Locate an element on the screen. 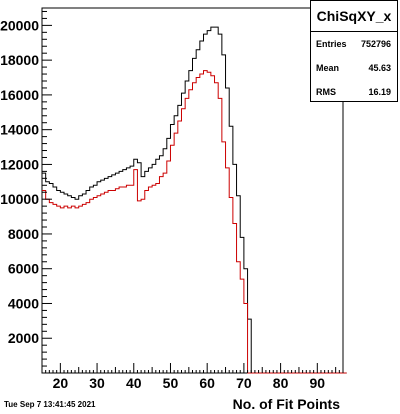 The image size is (400, 414). y-tick-label: 6000 is located at coordinates (23, 269).